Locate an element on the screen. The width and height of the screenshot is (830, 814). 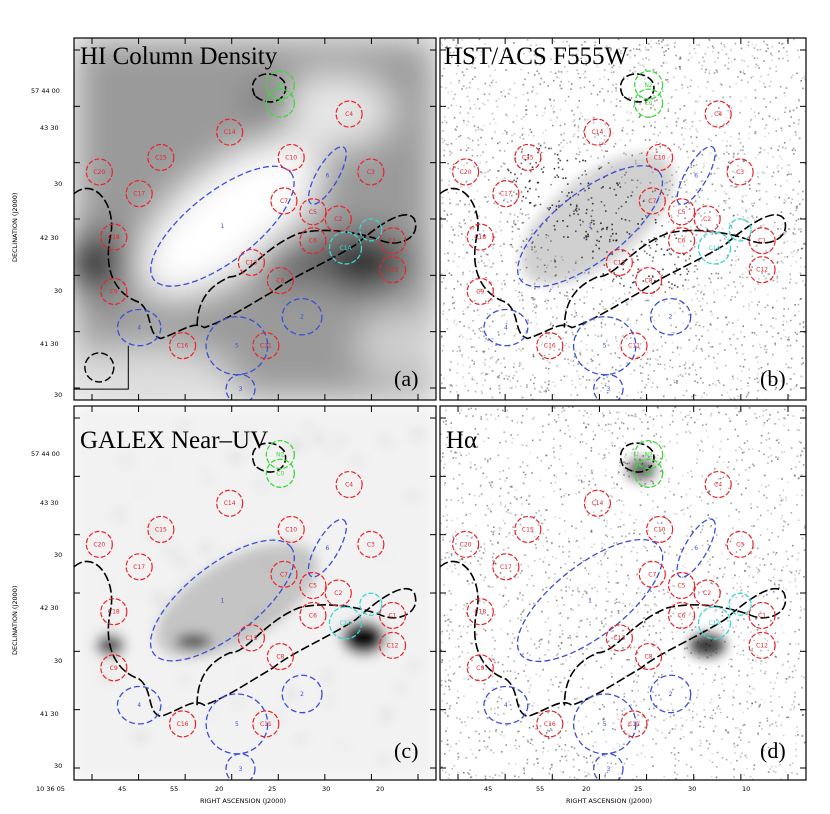
panel-b-label: (b) is located at coordinates (773, 379).